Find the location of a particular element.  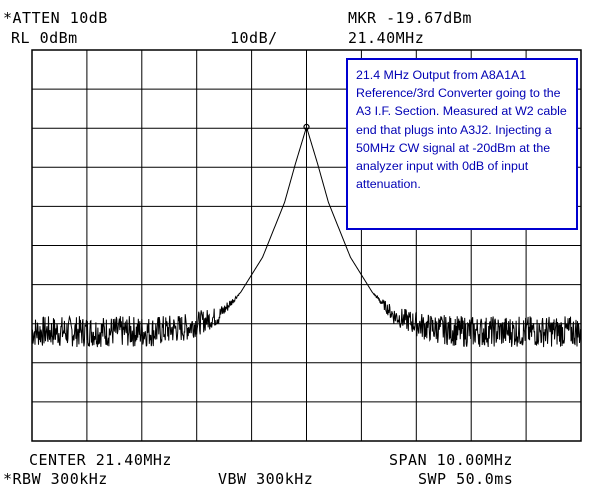

marker-icon is located at coordinates (306, 127).